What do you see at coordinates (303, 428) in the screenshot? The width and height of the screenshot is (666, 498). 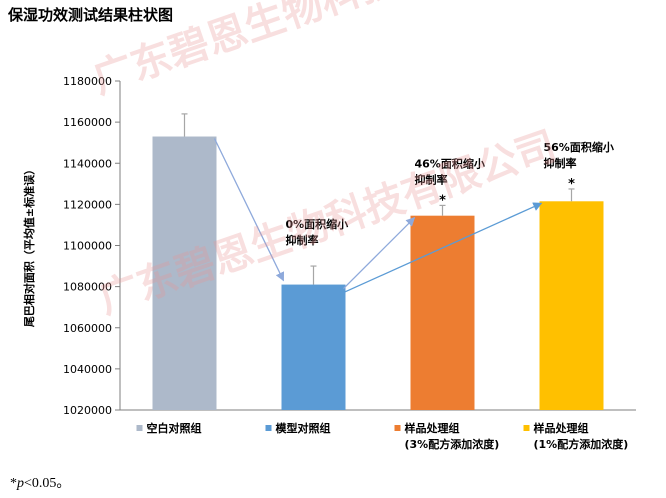 I see `category-label: 模型对照组` at bounding box center [303, 428].